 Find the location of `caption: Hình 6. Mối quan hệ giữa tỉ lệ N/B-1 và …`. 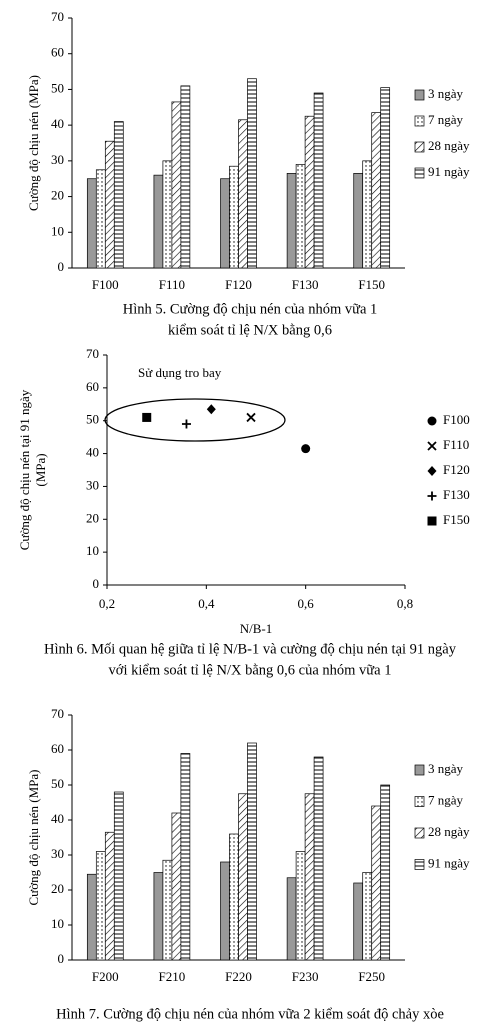

caption: Hình 6. Mối quan hệ giữa tỉ lệ N/B-1 và … is located at coordinates (250, 649).